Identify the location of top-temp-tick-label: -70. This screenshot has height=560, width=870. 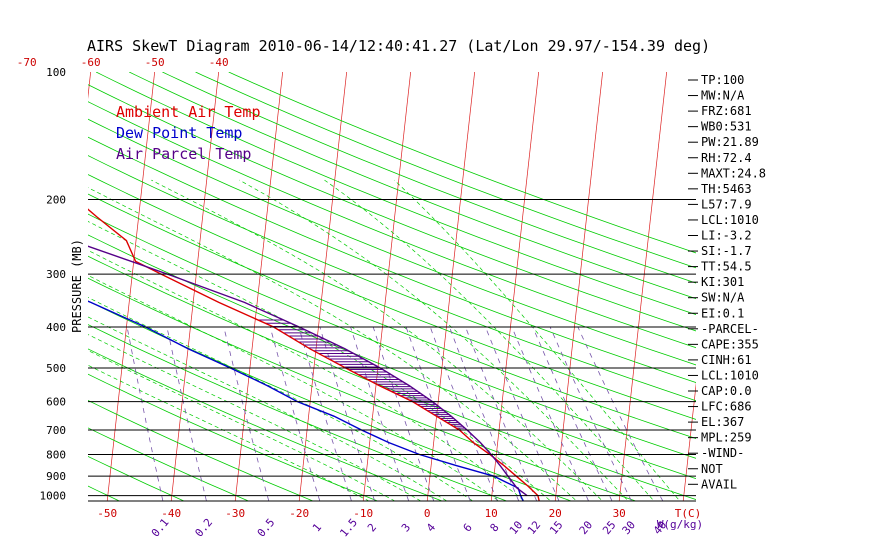
(27, 62).